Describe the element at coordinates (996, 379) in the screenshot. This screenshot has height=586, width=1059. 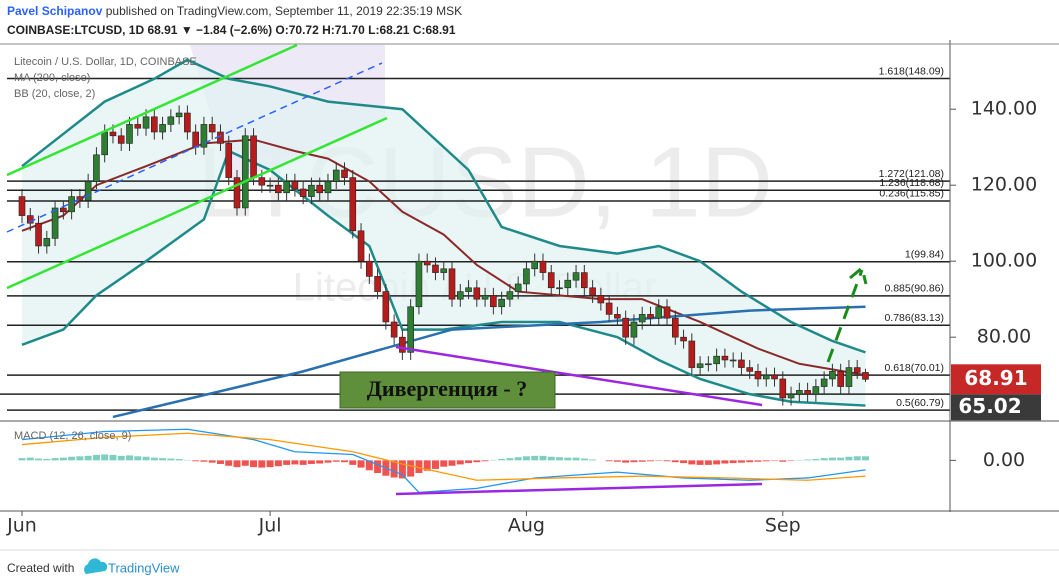
I see `last-price-box` at that location.